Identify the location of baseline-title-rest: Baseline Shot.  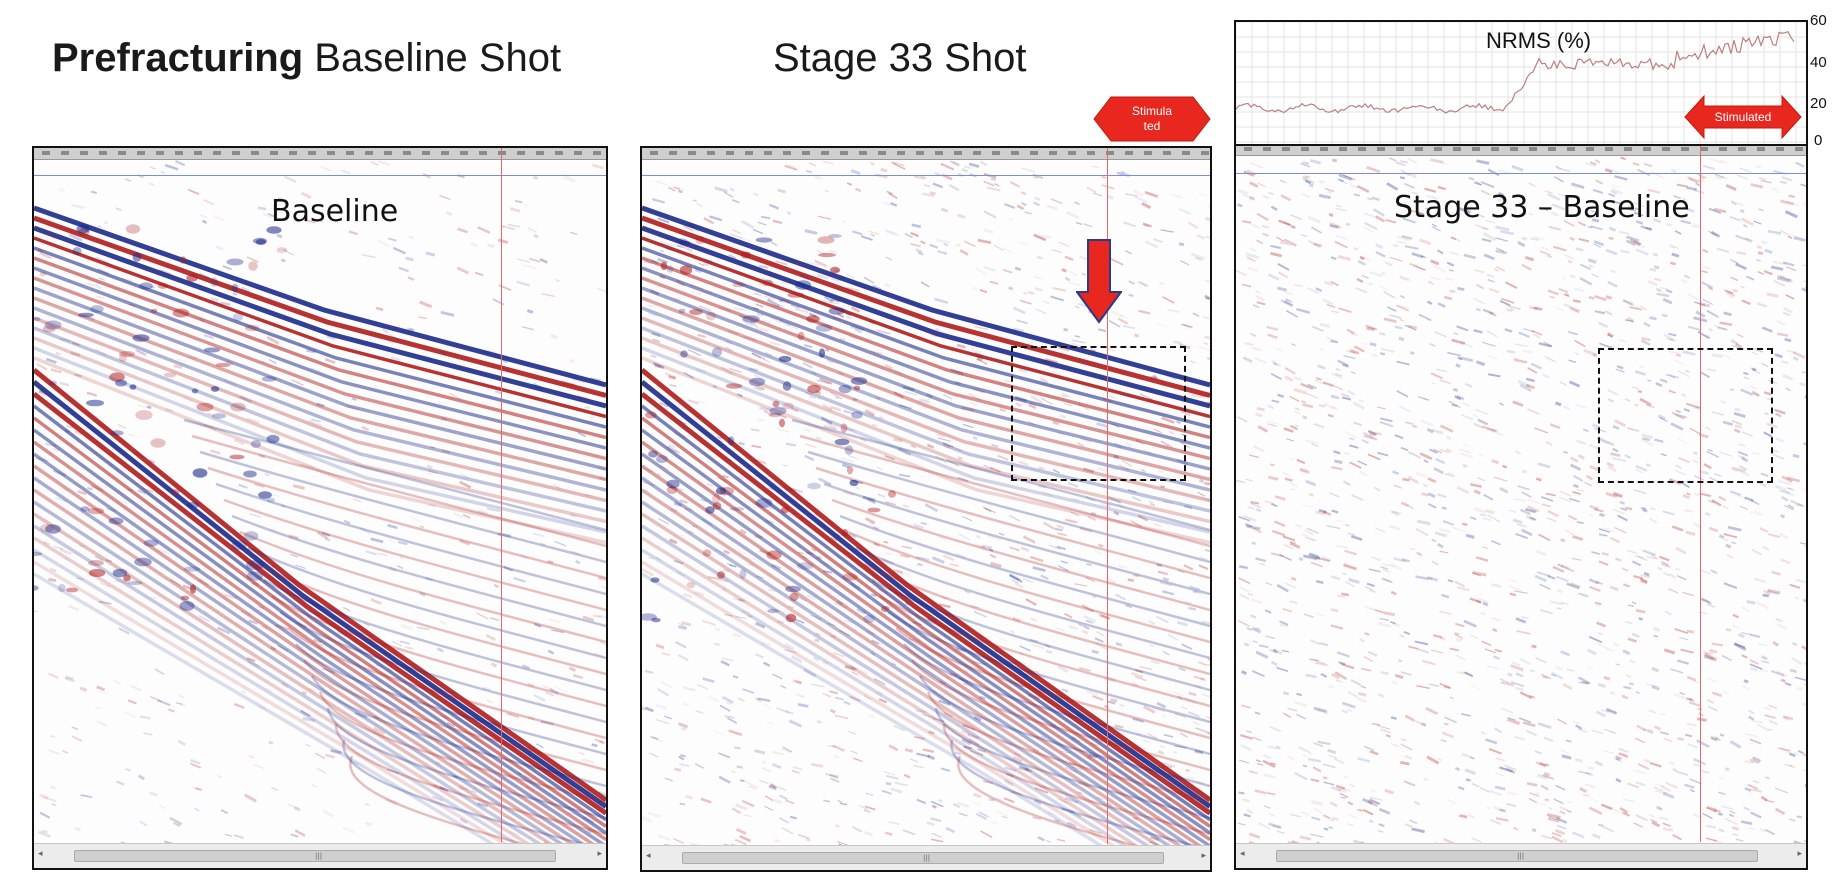
(438, 58).